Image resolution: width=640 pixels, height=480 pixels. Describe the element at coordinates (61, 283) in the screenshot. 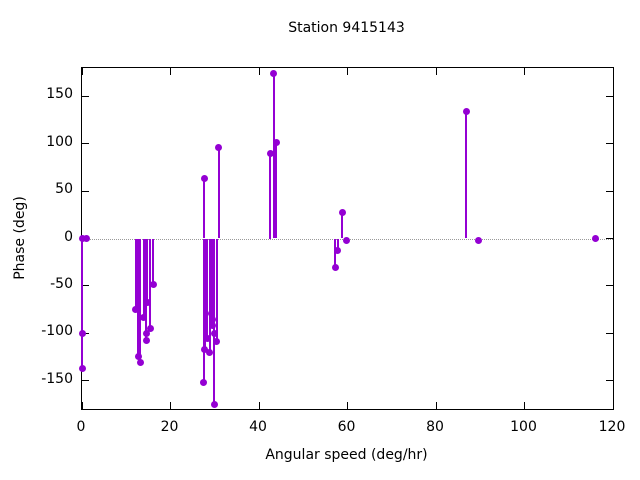

I see `y-tick-label: -50` at that location.